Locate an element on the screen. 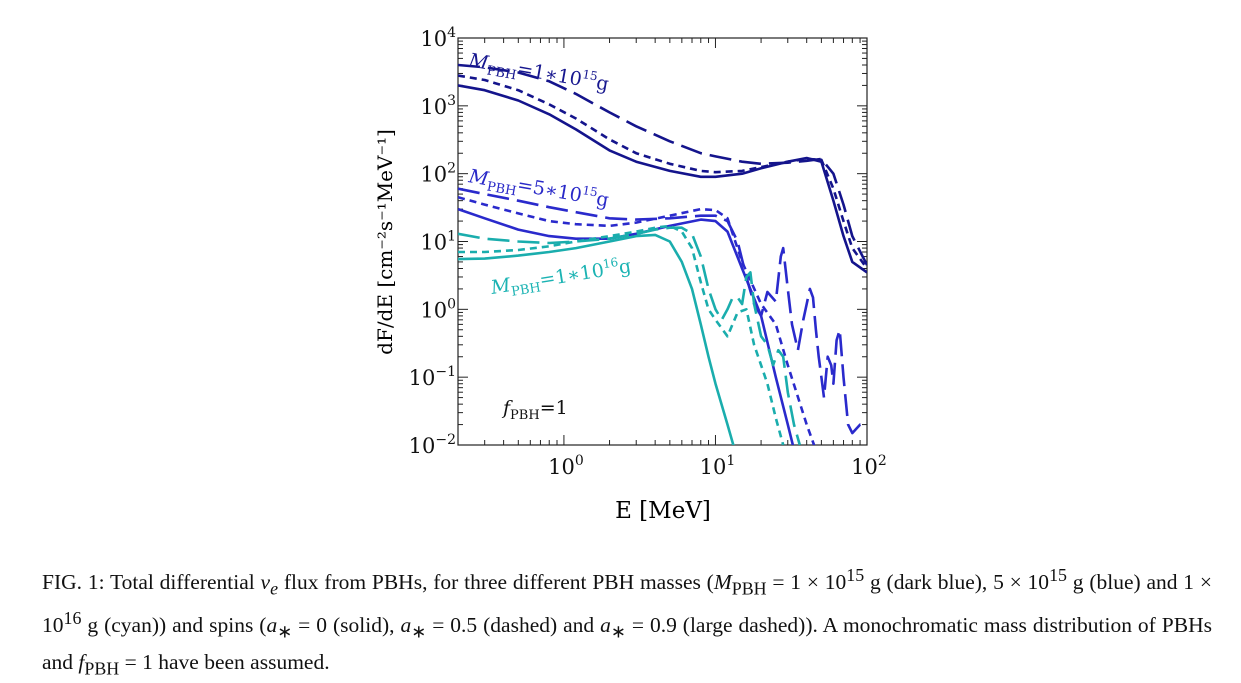 This screenshot has width=1241, height=683. annotation-fpbh: fPBH=1 is located at coordinates (534, 410).